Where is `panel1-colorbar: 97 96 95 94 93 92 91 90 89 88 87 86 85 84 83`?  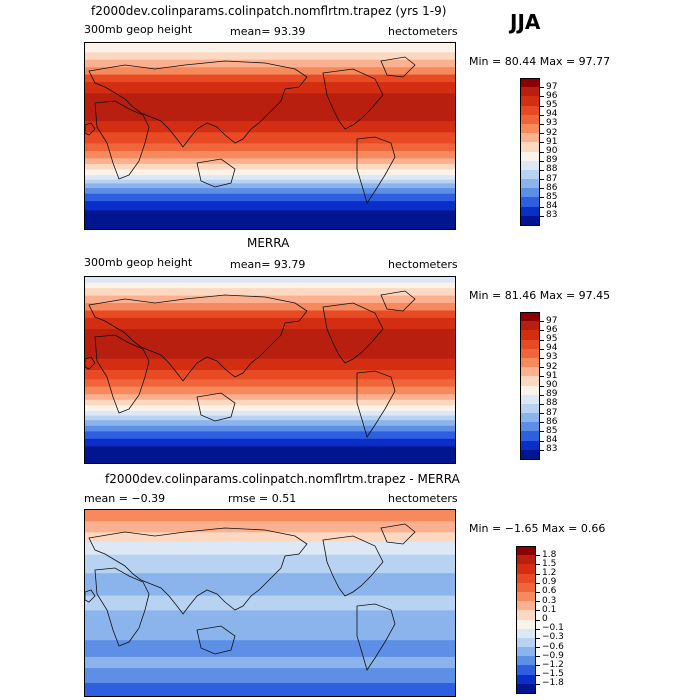
panel1-colorbar: 97 96 95 94 93 92 91 90 89 88 87 86 85 84 83 is located at coordinates (550, 152).